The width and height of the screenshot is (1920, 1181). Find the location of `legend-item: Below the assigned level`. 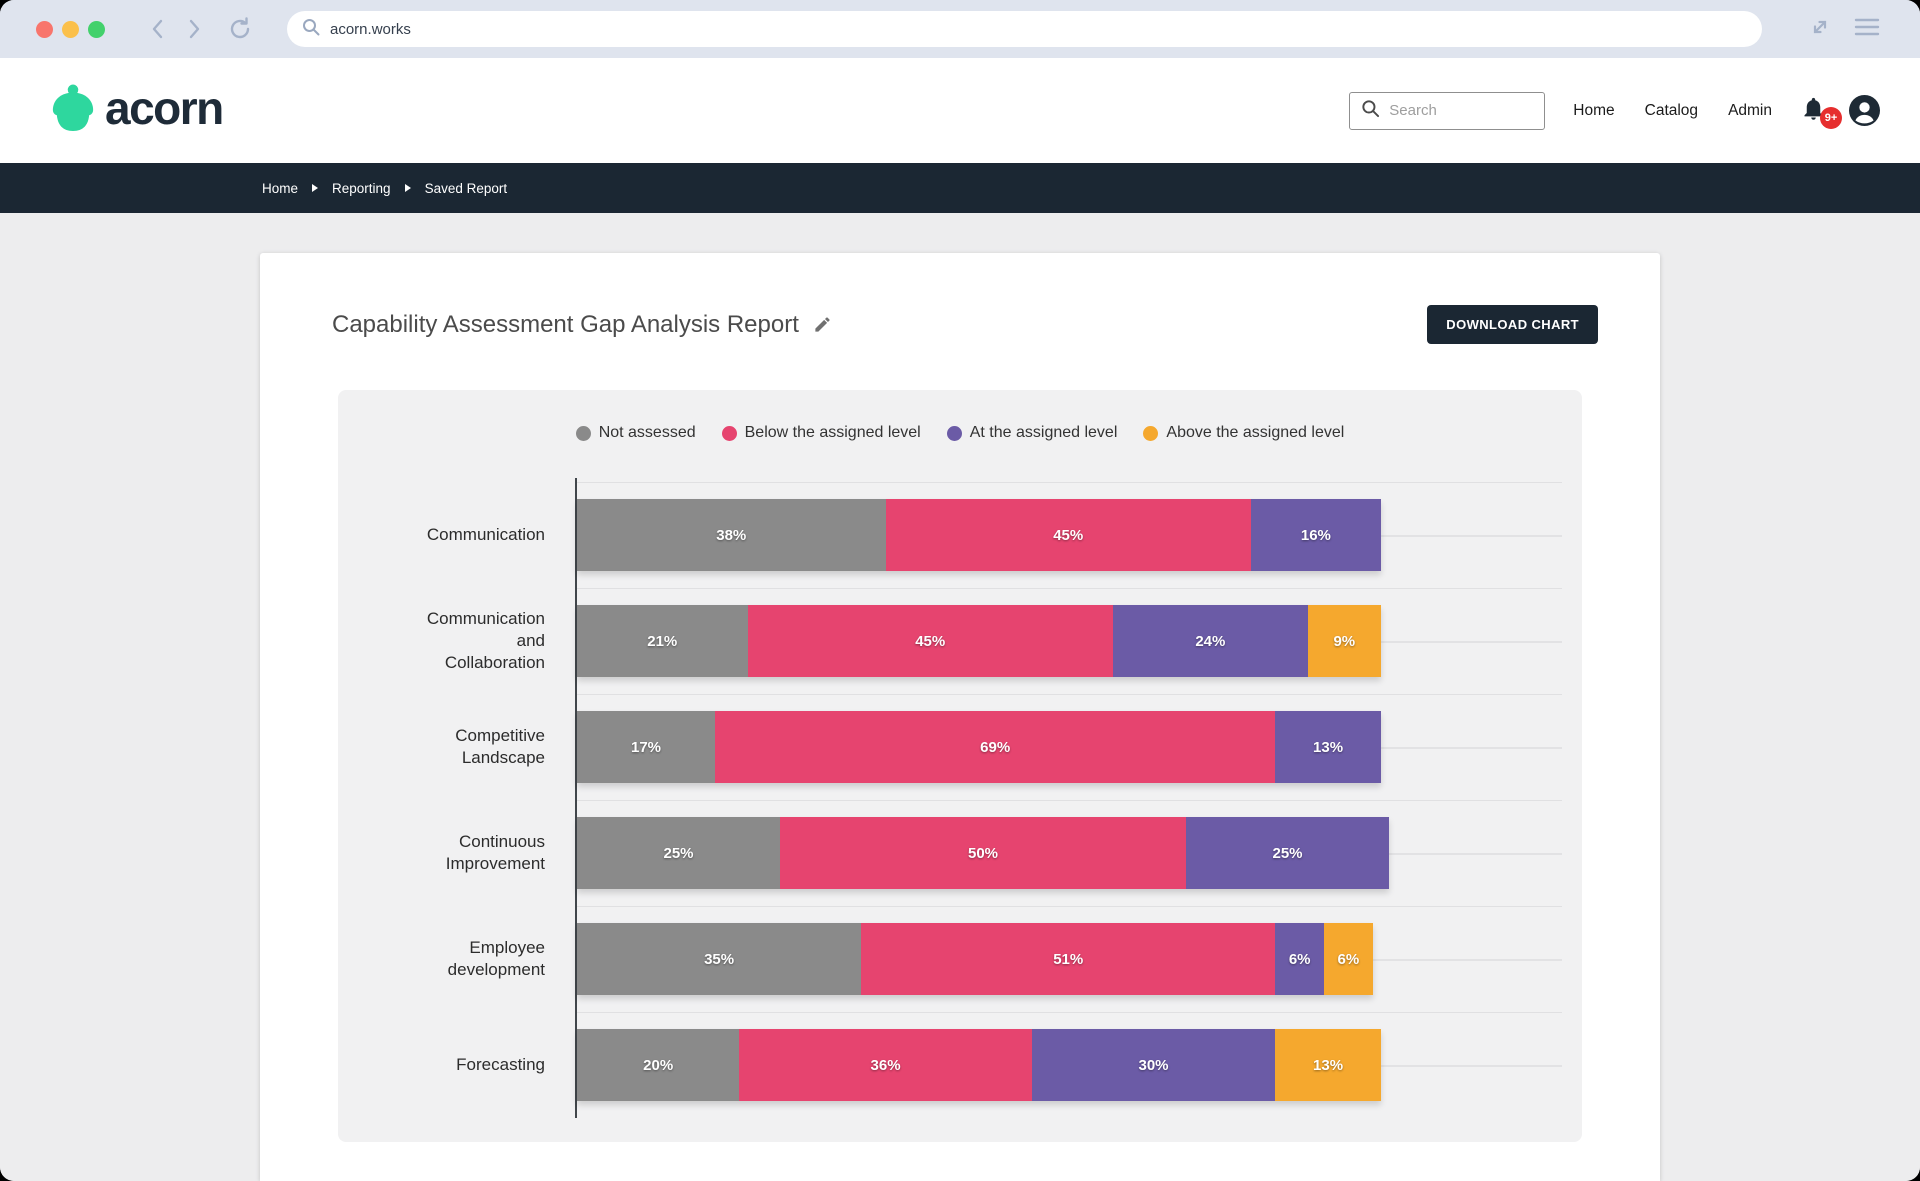

legend-item: Below the assigned level is located at coordinates (821, 433).